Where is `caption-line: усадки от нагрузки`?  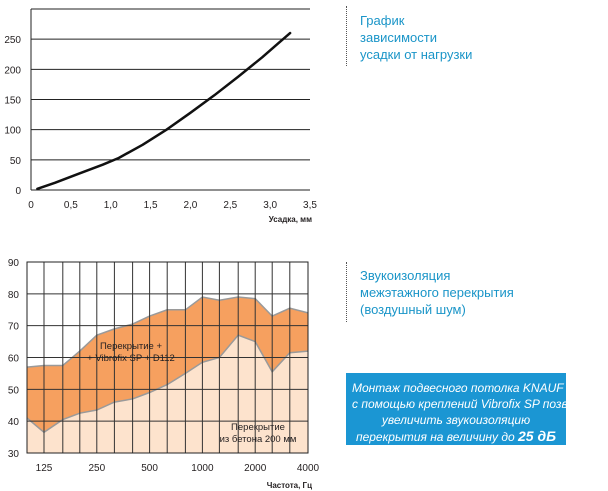
caption-line: усадки от нагрузки is located at coordinates (416, 54).